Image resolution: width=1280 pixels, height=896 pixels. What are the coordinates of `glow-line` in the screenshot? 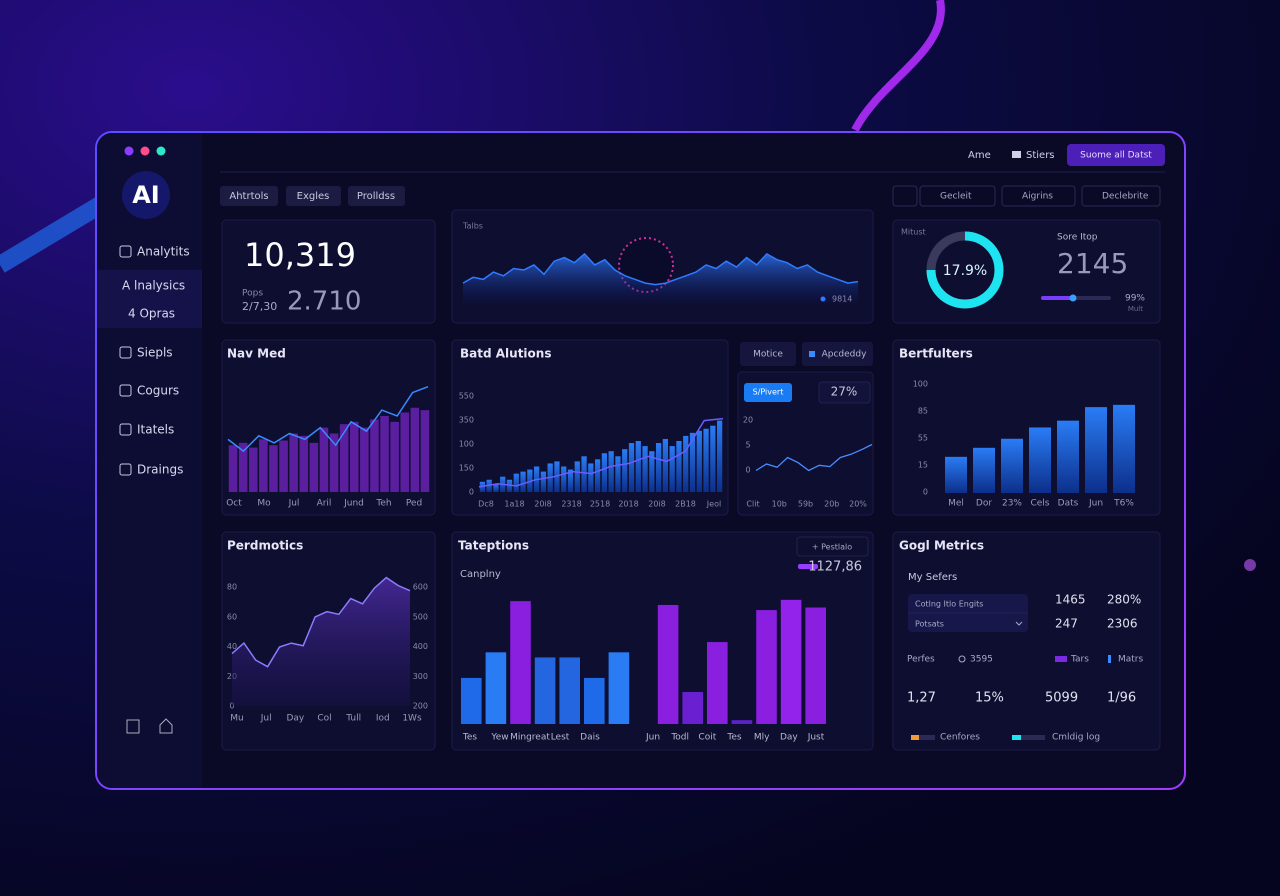 It's located at (898, 66).